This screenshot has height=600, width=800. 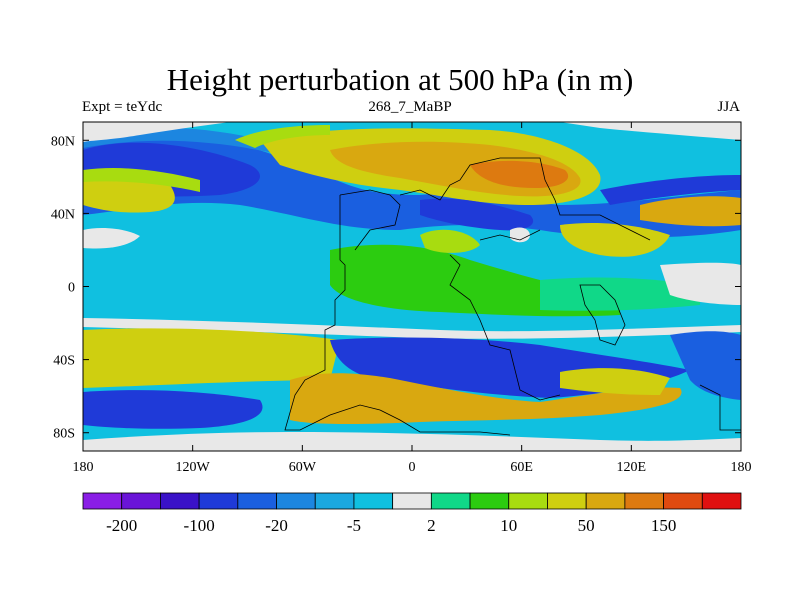 I want to click on field-ne-darkblue, so click(x=670, y=190).